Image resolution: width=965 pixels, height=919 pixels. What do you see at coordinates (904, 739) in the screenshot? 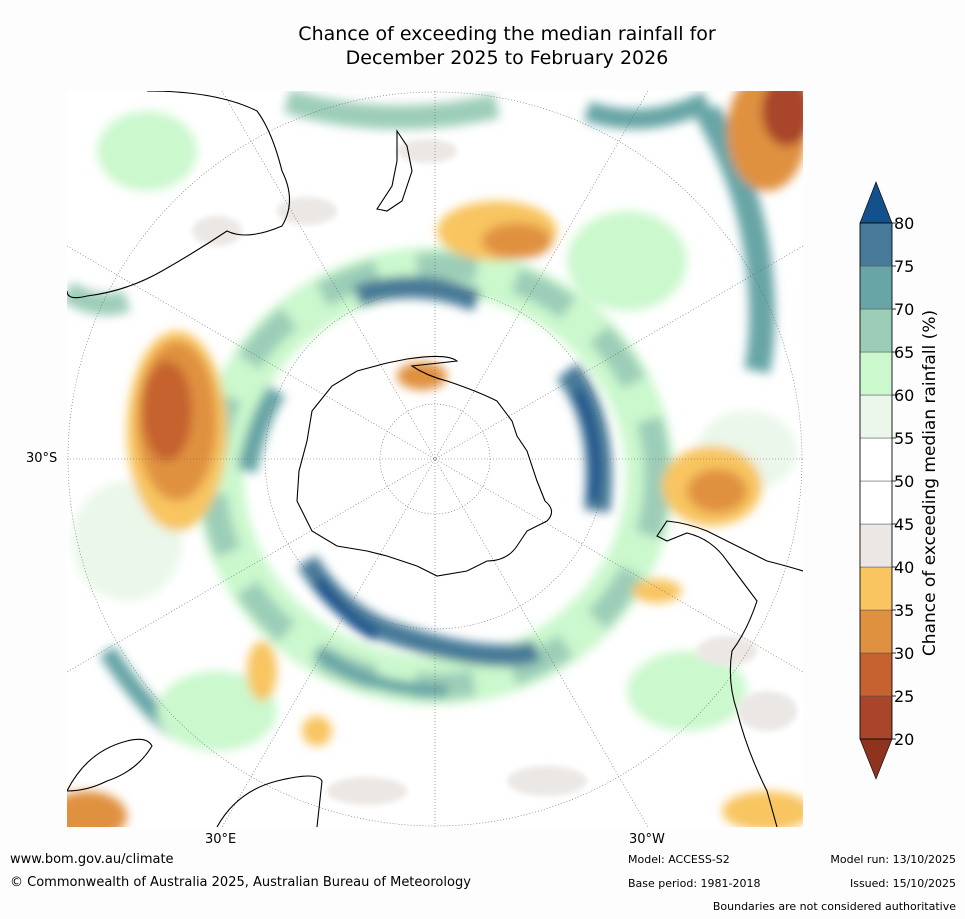
I see `colorbar-tick-label: 20` at bounding box center [904, 739].